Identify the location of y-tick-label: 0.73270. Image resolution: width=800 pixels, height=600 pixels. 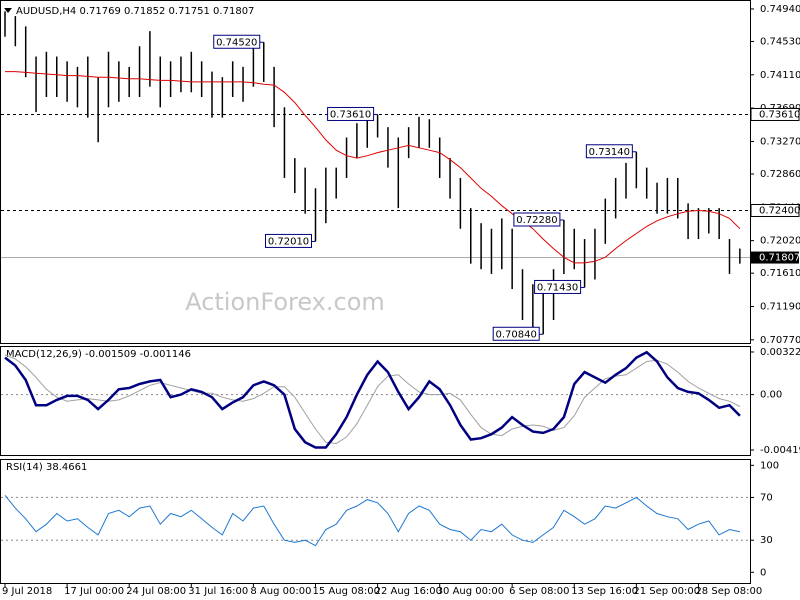
(780, 141).